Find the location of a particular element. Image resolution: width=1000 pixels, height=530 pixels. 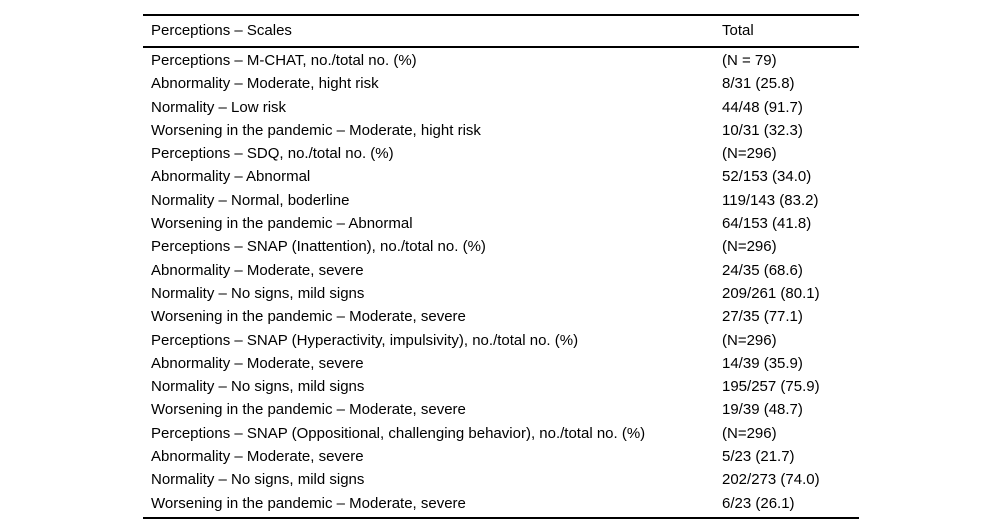

row-label: Abnormality – Abnormal is located at coordinates (231, 177).